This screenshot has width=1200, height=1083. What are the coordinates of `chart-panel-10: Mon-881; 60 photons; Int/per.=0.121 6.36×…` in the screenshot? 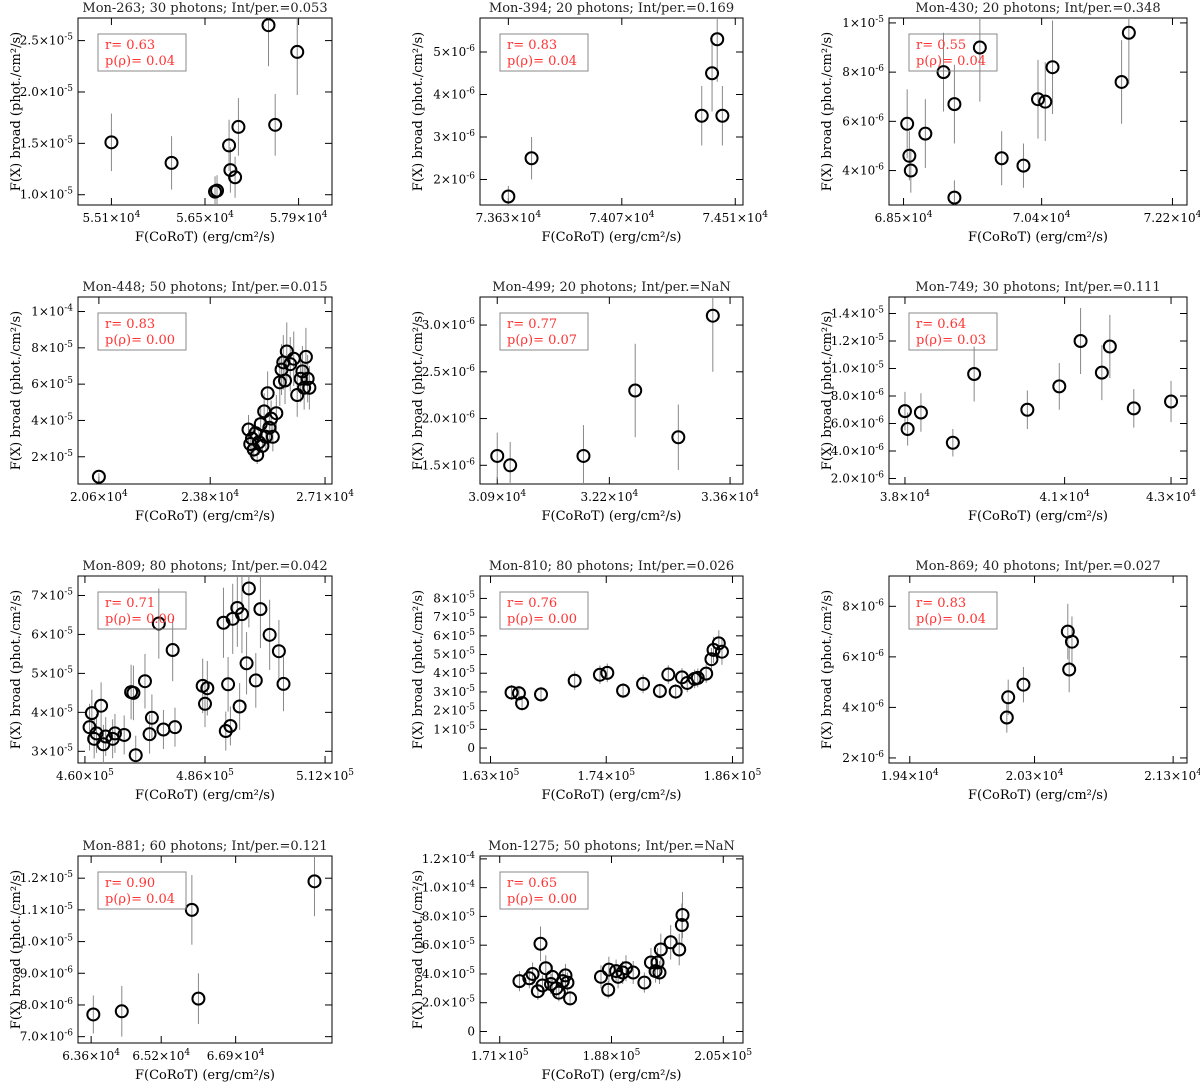 It's located at (171, 961).